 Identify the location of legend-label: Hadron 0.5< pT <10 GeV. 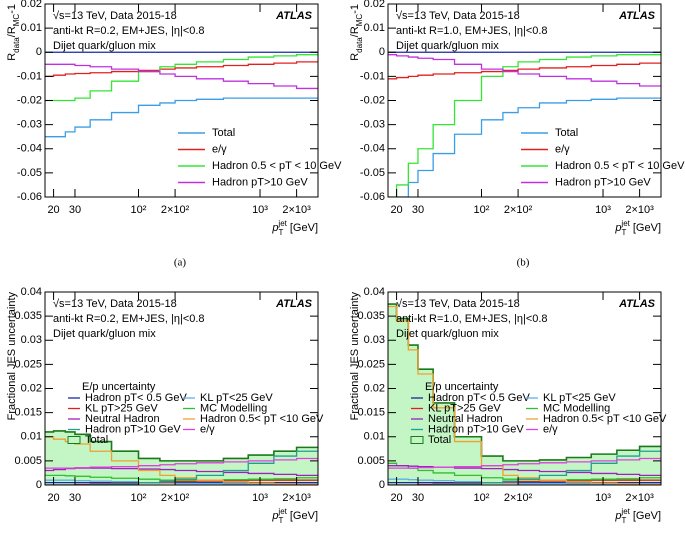
(605, 419).